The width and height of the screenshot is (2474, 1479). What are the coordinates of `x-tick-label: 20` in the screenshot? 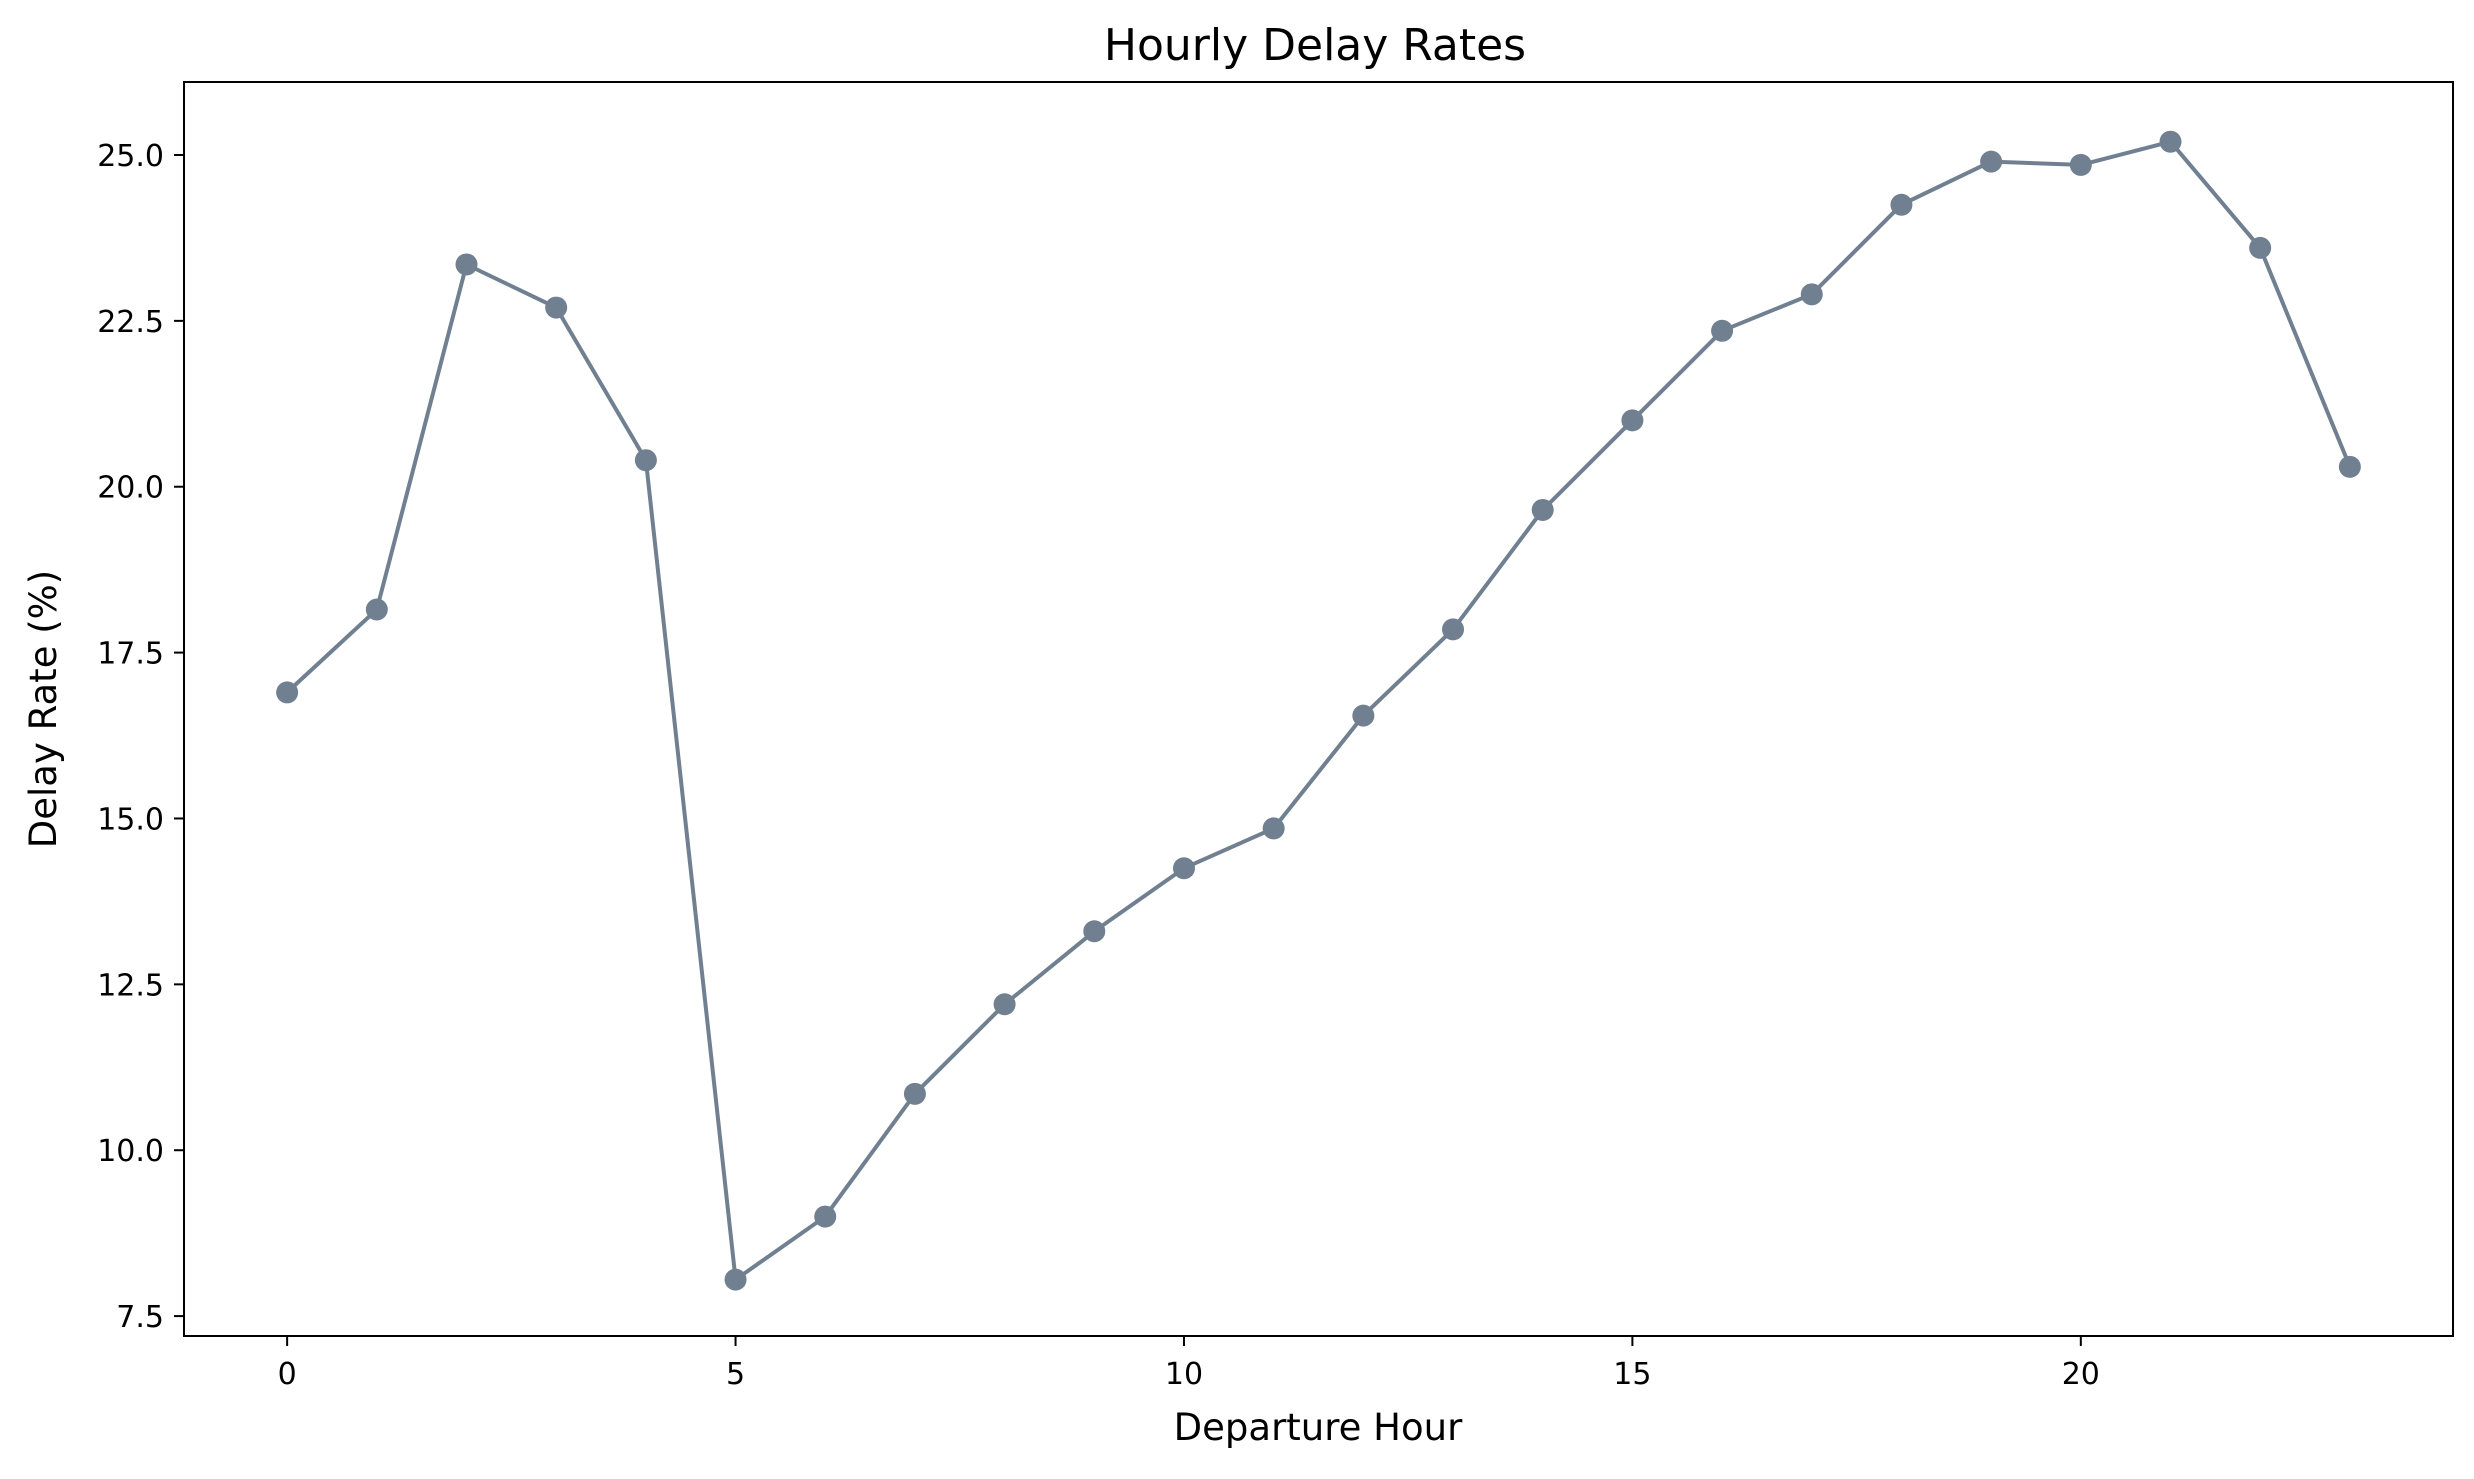 It's located at (2081, 1374).